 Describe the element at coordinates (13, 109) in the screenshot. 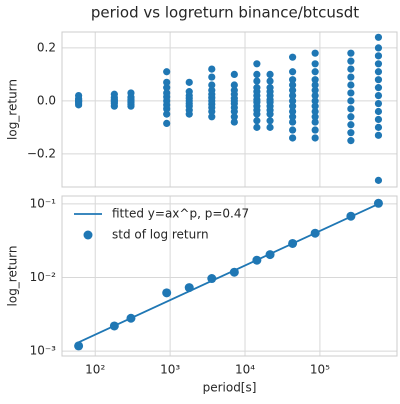

I see `y-axis-label: log_return` at that location.